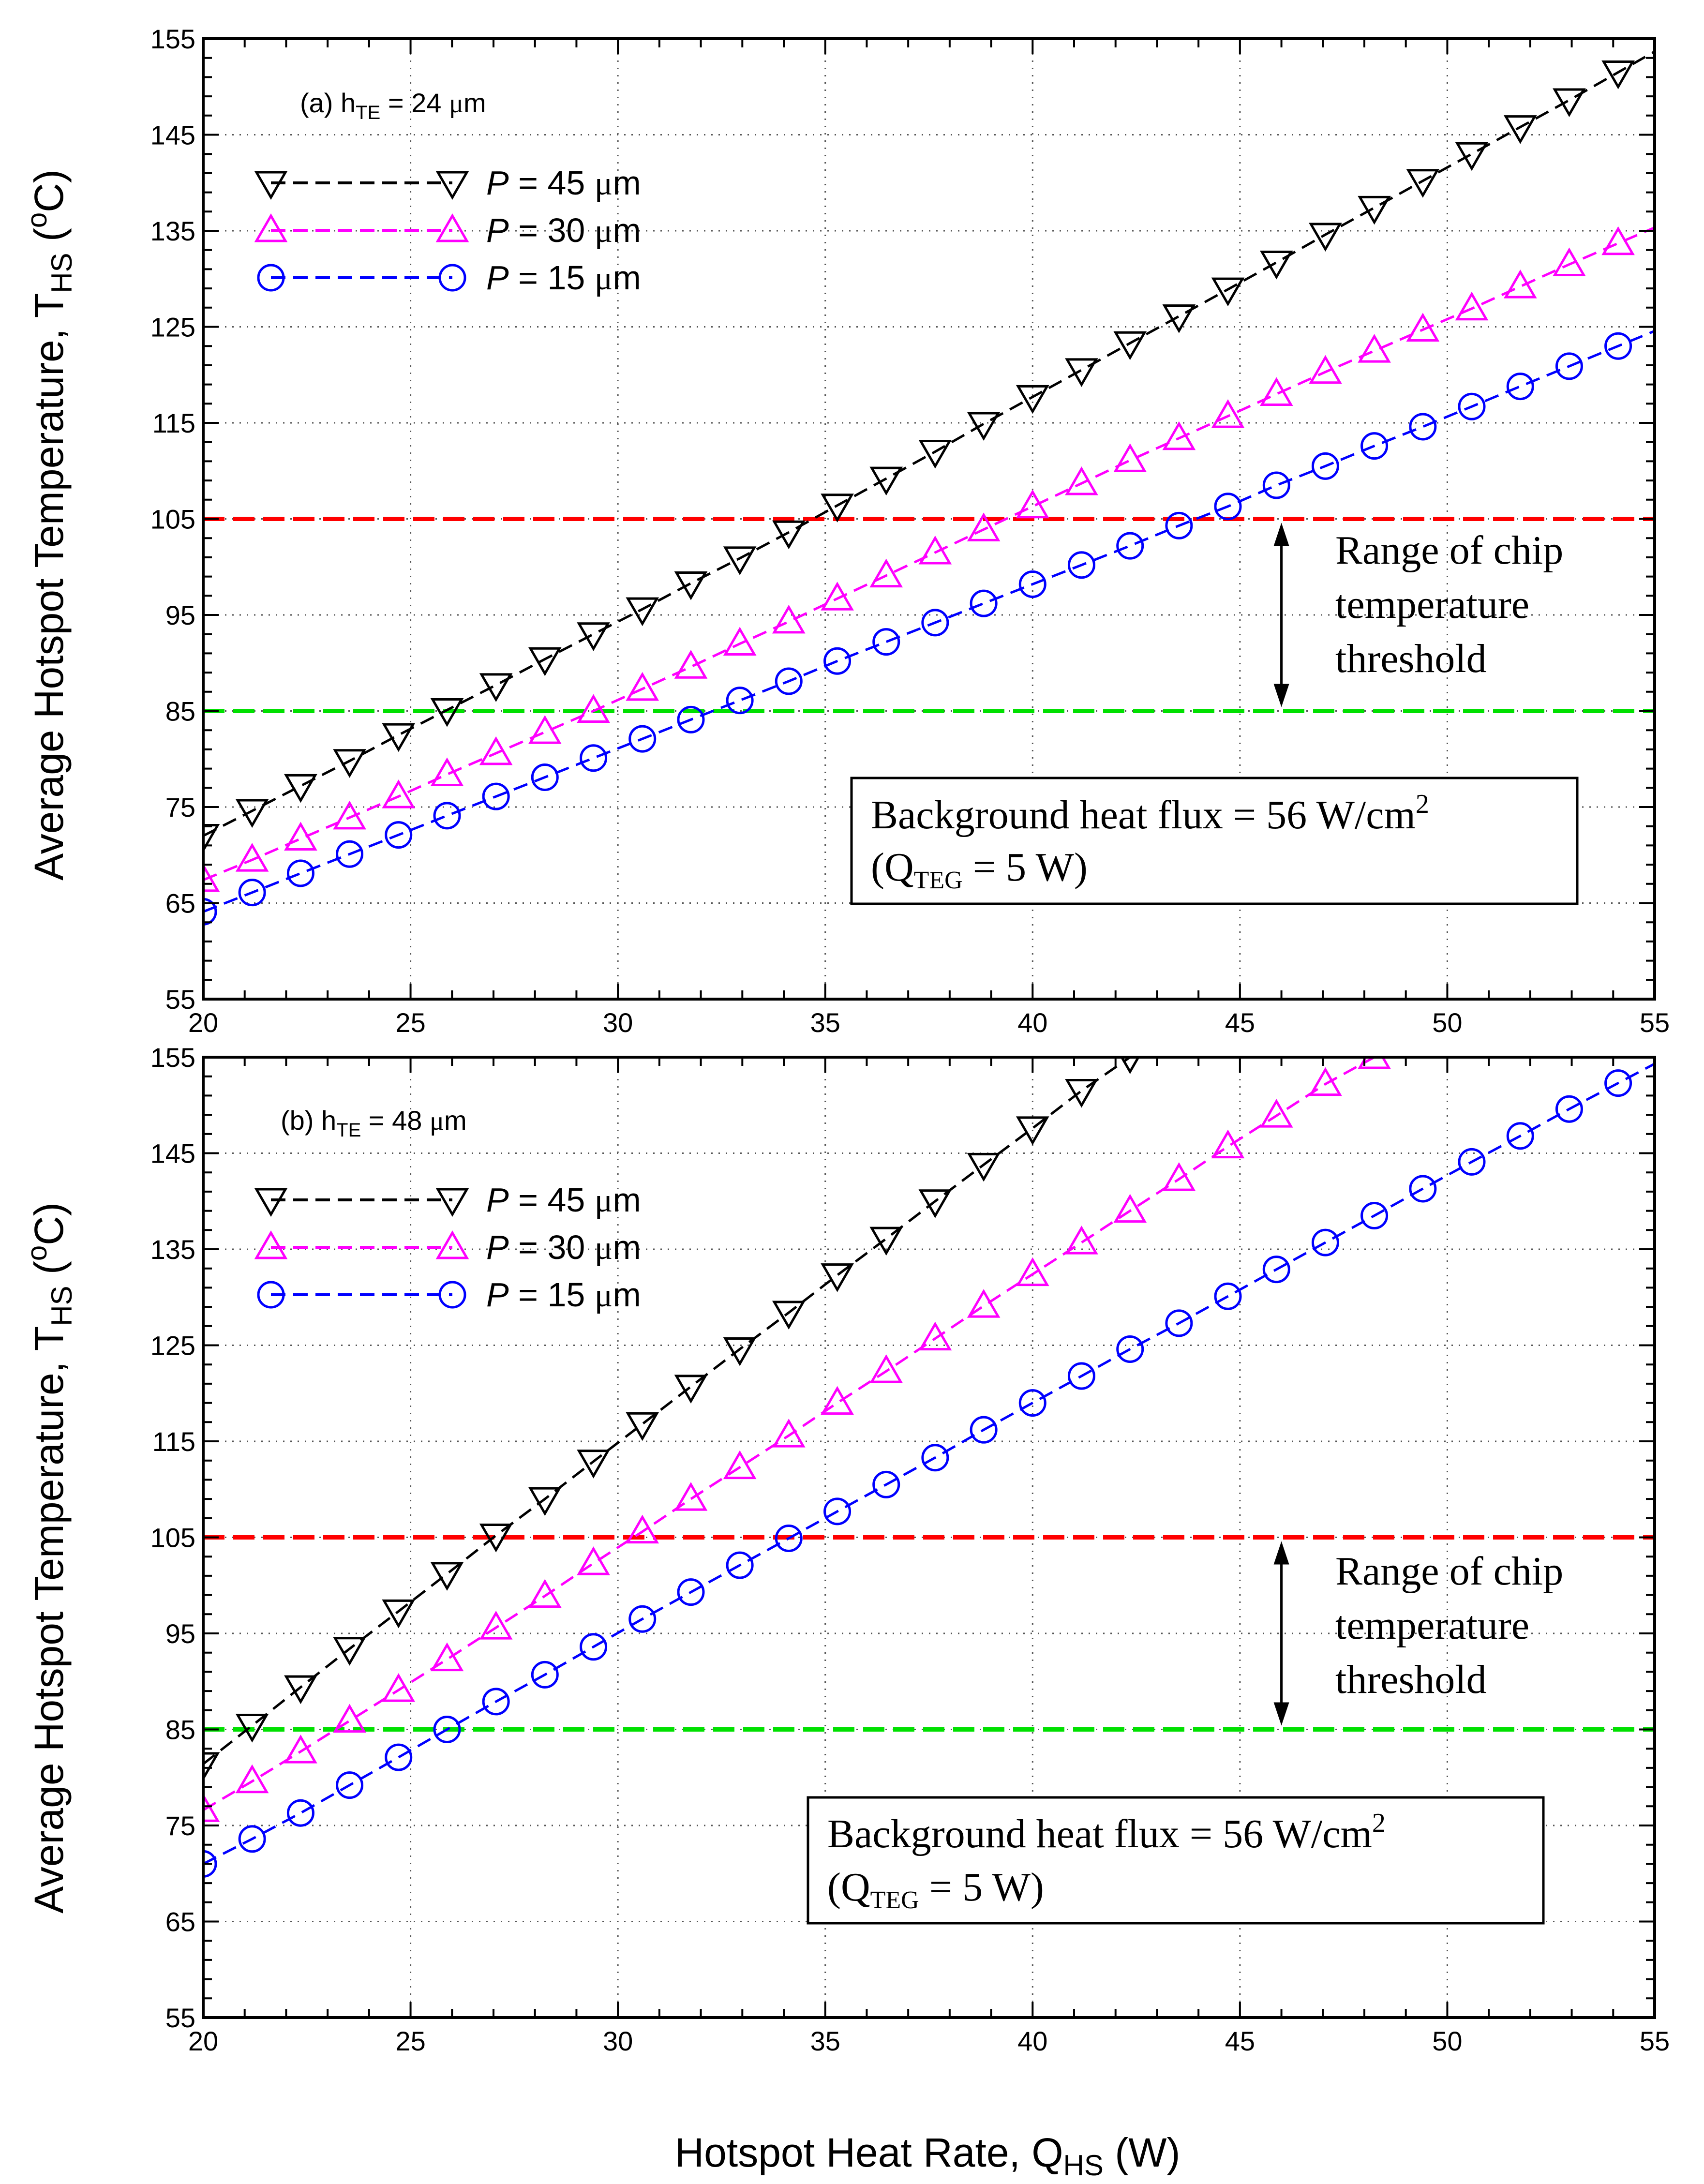  Describe the element at coordinates (1449, 605) in the screenshot. I see `range-annotation: Range of chip temperature threshold` at that location.